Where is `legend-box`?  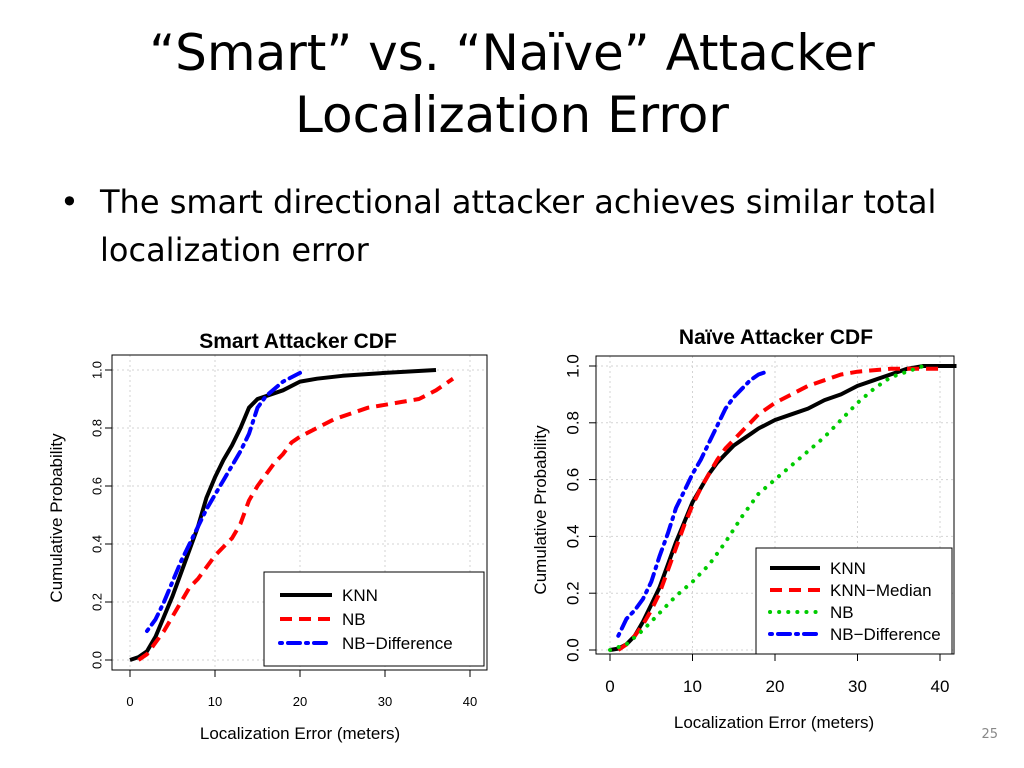 legend-box is located at coordinates (854, 601).